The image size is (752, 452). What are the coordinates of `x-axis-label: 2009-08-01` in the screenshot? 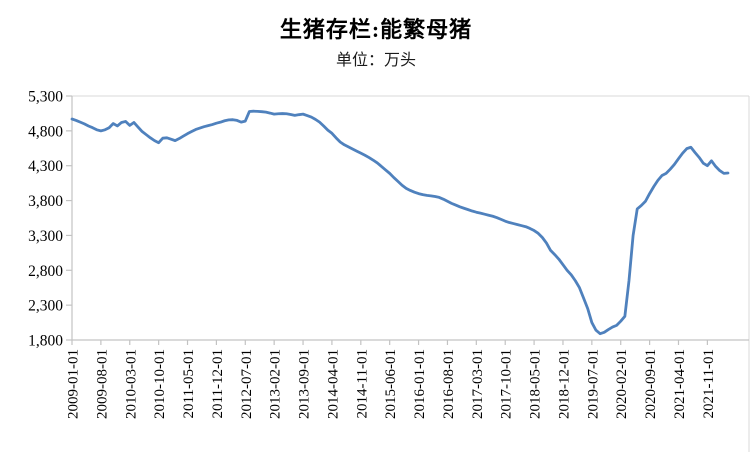 It's located at (102, 384).